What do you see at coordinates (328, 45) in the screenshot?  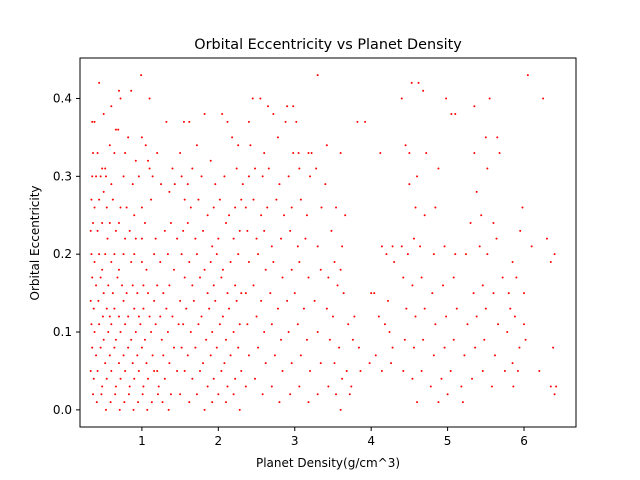 I see `chart-title: Orbital Eccentricity vs Planet Density` at bounding box center [328, 45].